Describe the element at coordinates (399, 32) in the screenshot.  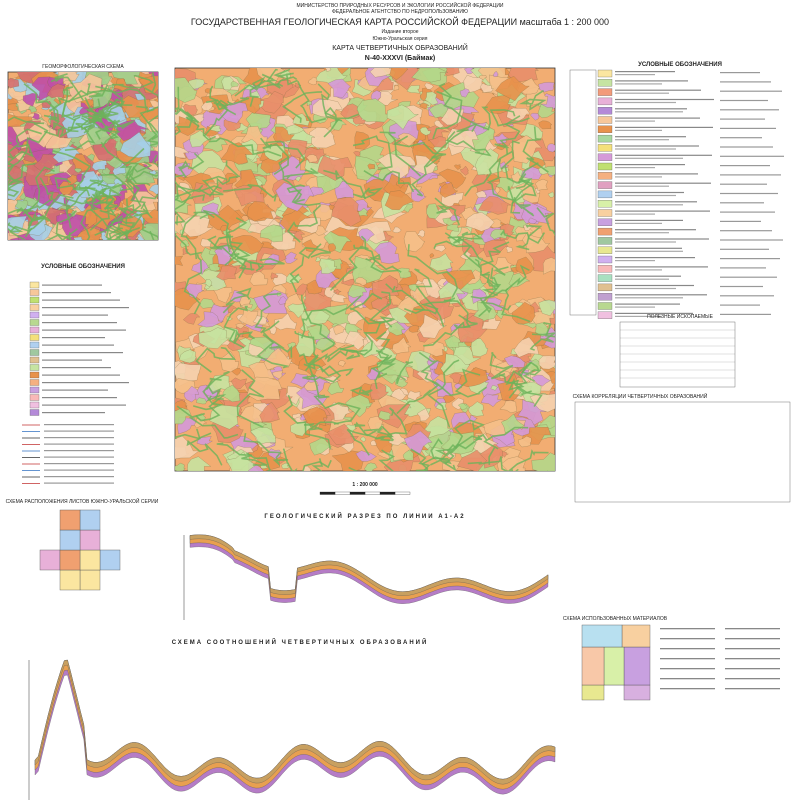
I see `edition: Издание второе` at that location.